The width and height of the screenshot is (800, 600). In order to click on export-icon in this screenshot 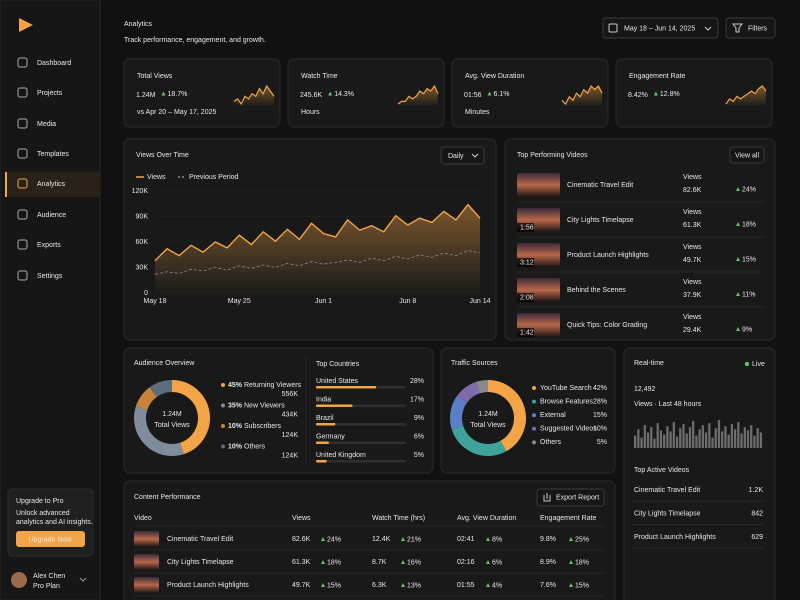, I will do `click(547, 497)`.